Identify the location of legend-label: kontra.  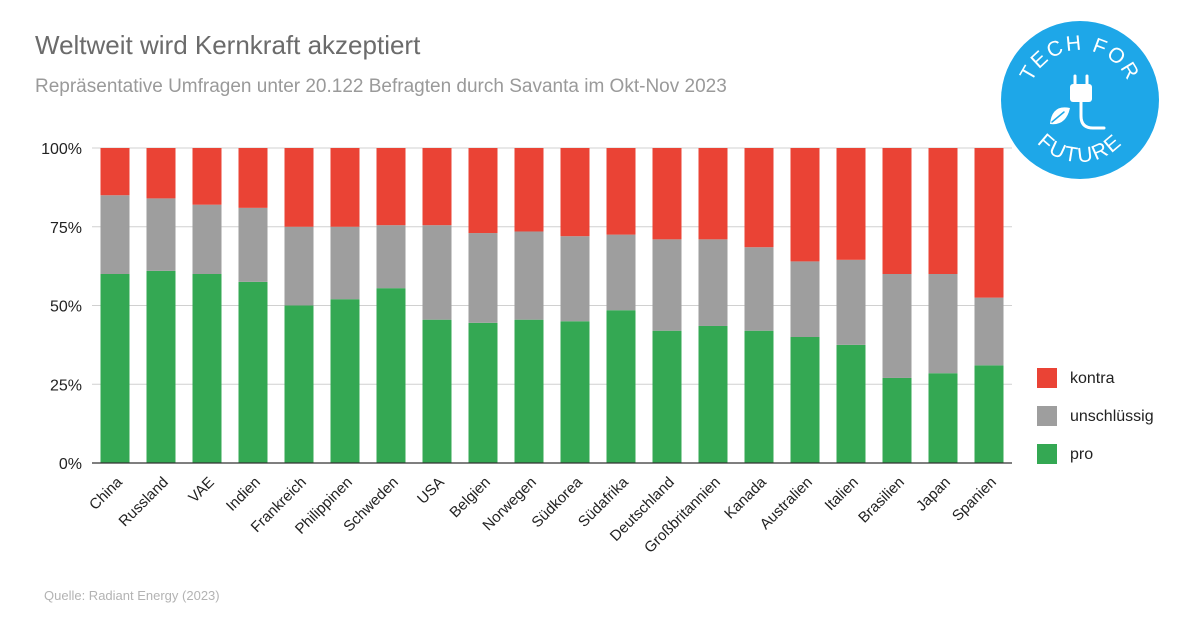
(1092, 378).